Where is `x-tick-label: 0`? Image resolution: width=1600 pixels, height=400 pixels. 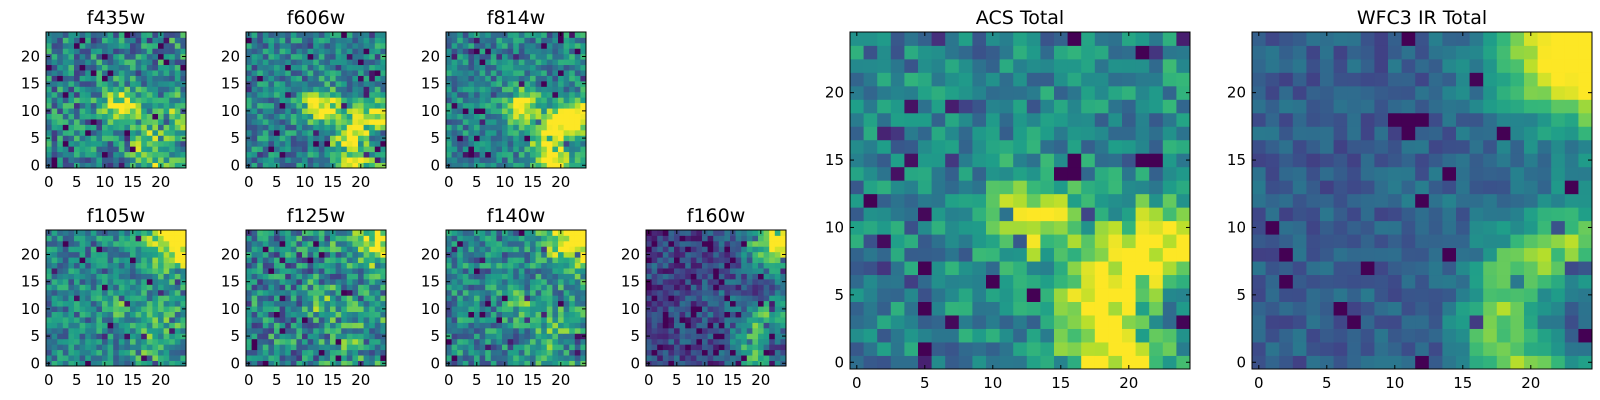
x-tick-label: 0 is located at coordinates (249, 182).